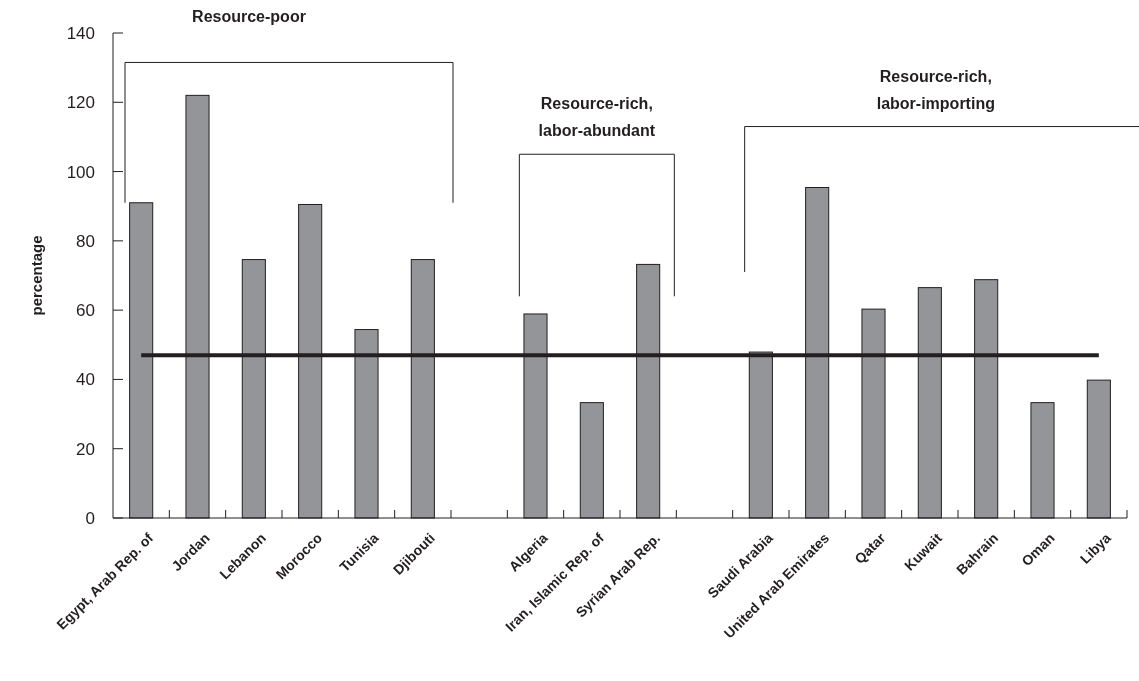  Describe the element at coordinates (597, 117) in the screenshot. I see `annotation: Resource-rich, labor-abundant` at that location.